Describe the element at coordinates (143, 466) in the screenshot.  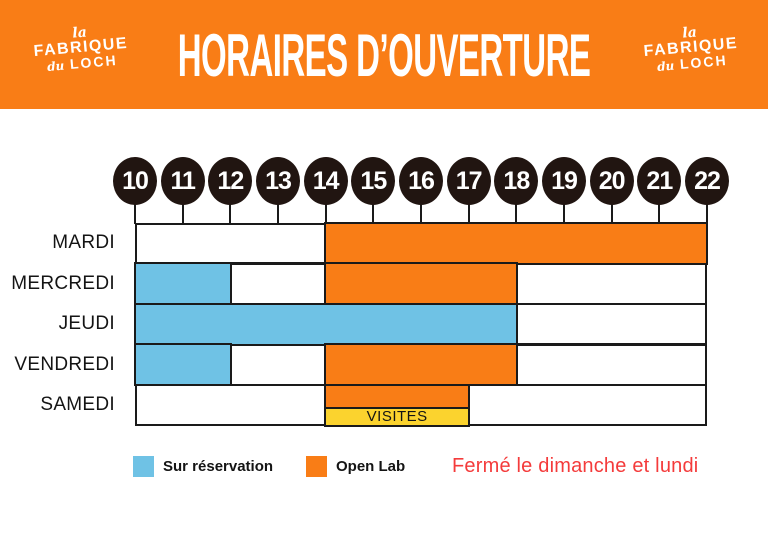
I see `sur-reservation-swatch` at that location.